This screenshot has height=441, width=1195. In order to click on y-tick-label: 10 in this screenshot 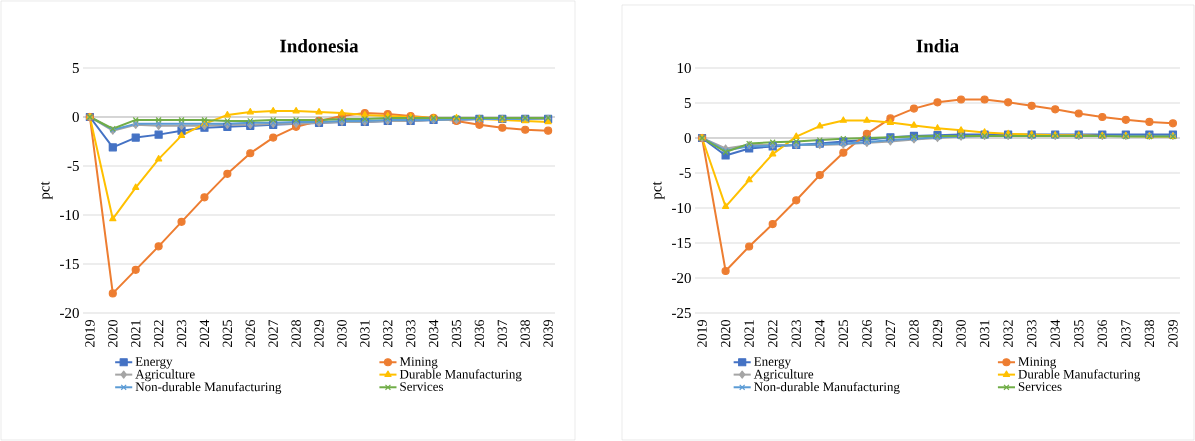, I will do `click(684, 68)`.